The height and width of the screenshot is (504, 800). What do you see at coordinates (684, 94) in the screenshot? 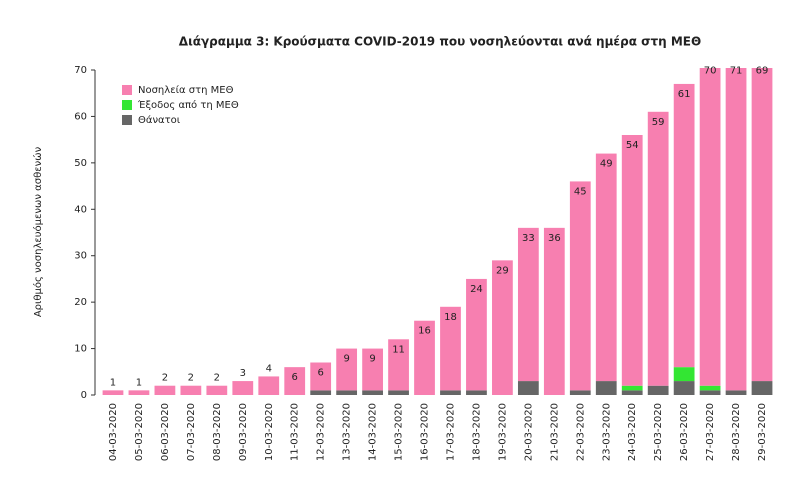
I see `data-label: 61` at bounding box center [684, 94].